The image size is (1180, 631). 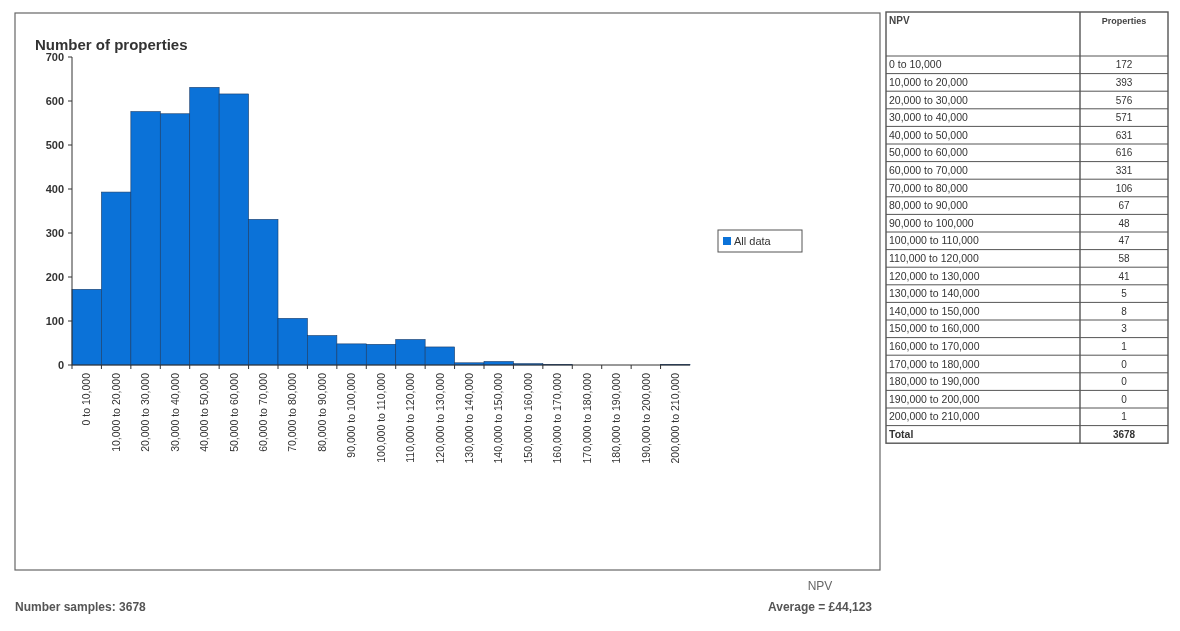 What do you see at coordinates (410, 417) in the screenshot?
I see `x-tick-label: 110,000 to 120,000` at bounding box center [410, 417].